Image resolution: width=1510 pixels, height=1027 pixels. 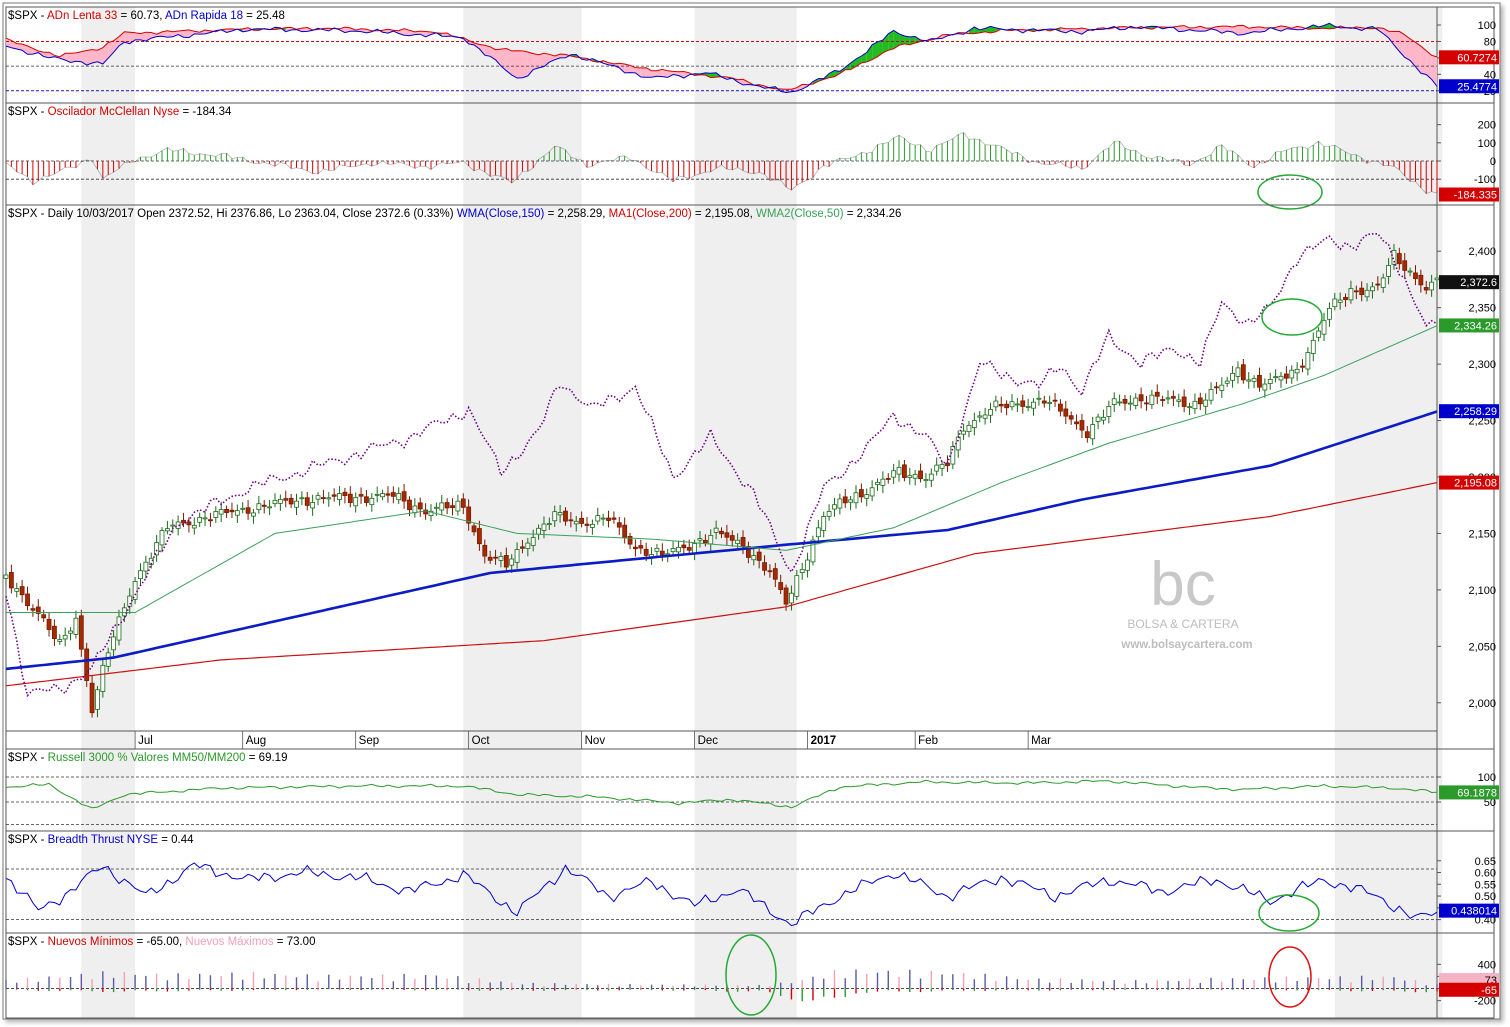 I want to click on value-badge-label: 2,195.08, so click(x=1475, y=484).